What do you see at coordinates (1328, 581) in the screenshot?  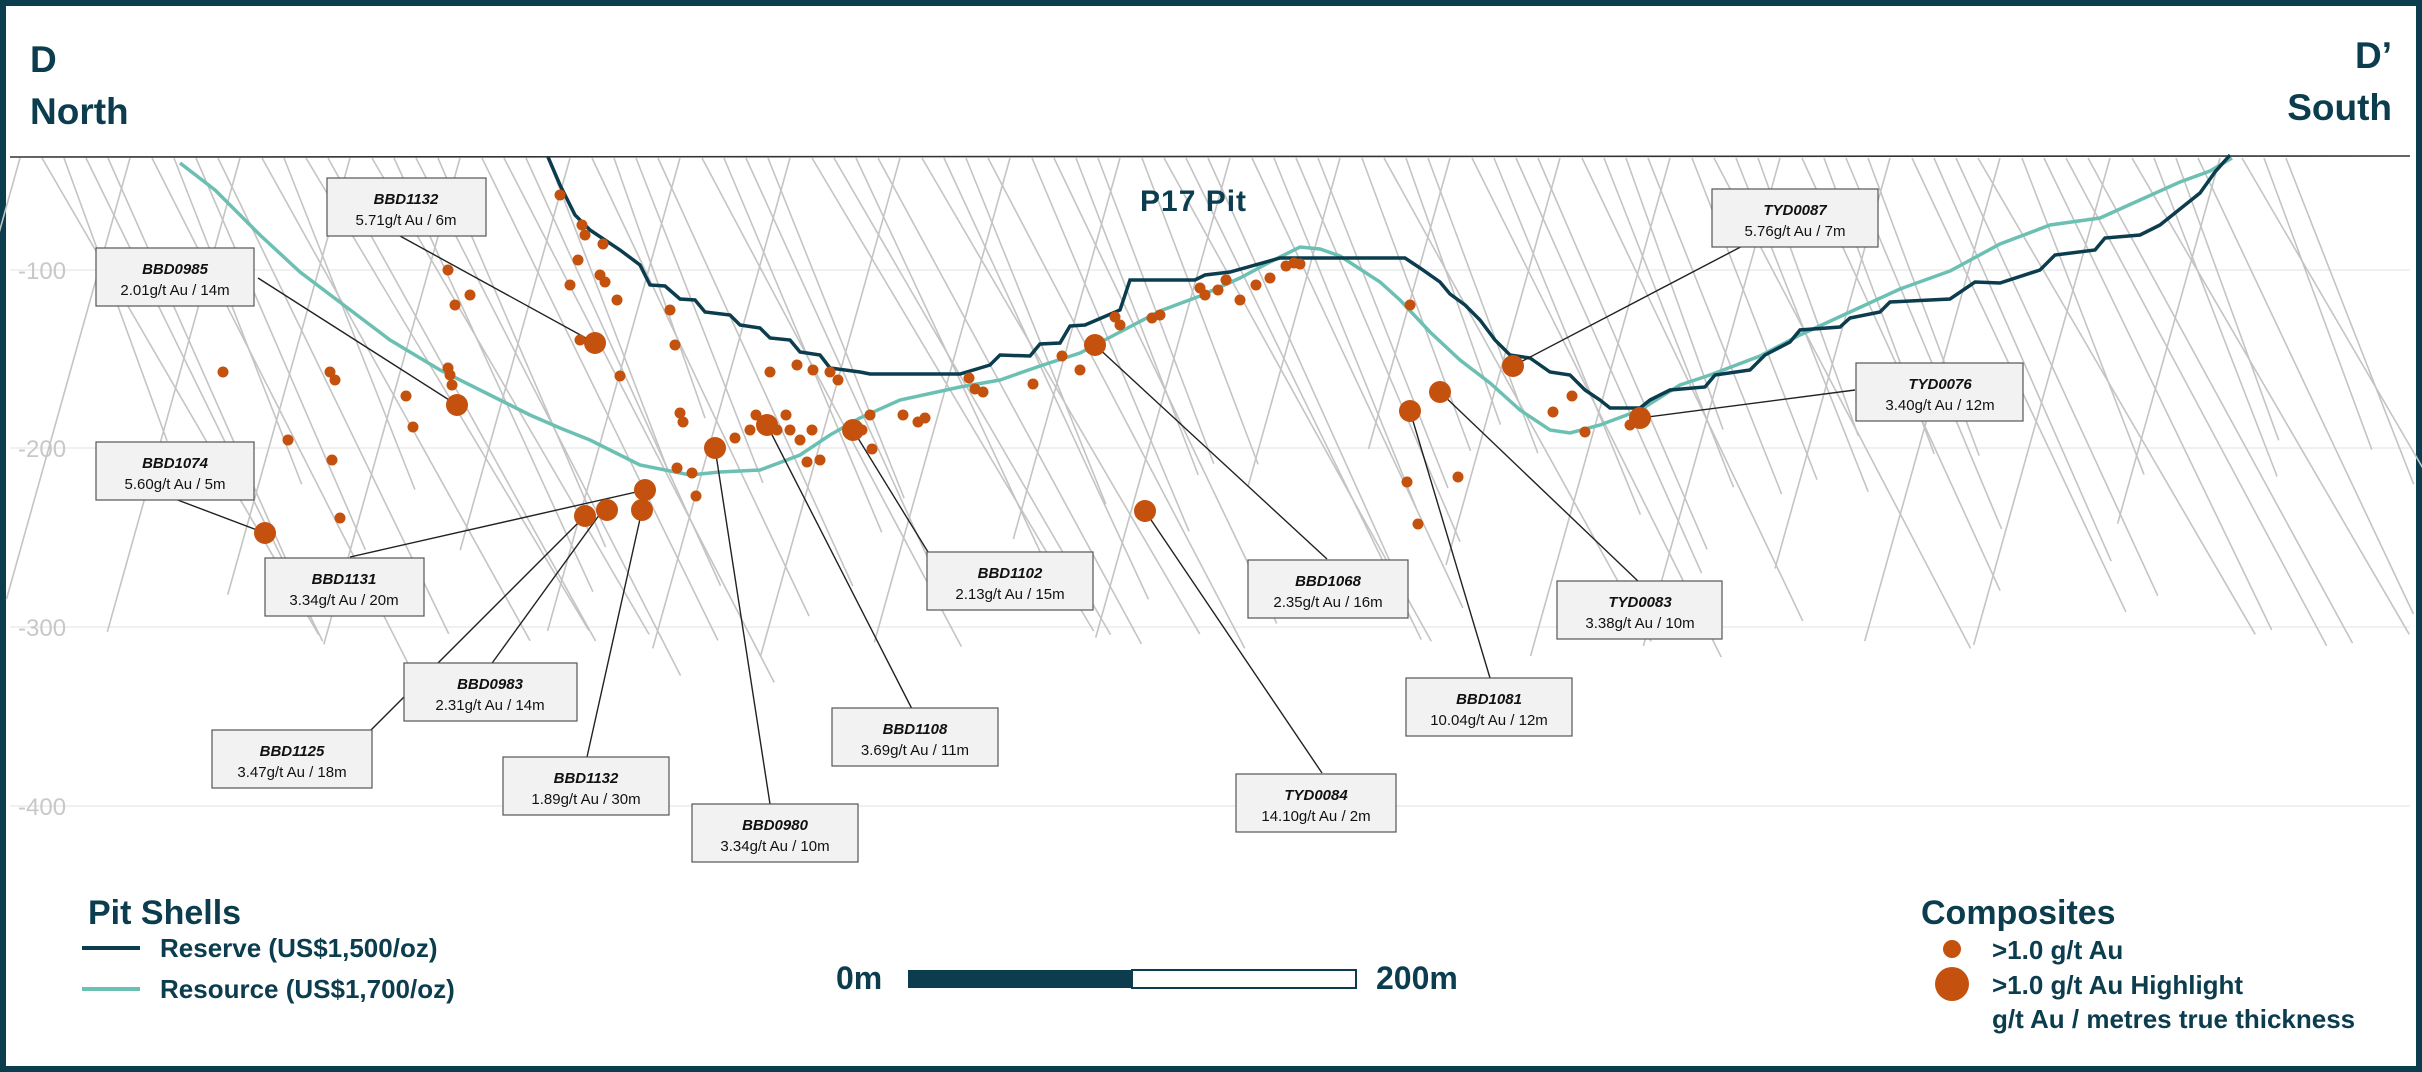 I see `svg-text: BBD1068` at bounding box center [1328, 581].